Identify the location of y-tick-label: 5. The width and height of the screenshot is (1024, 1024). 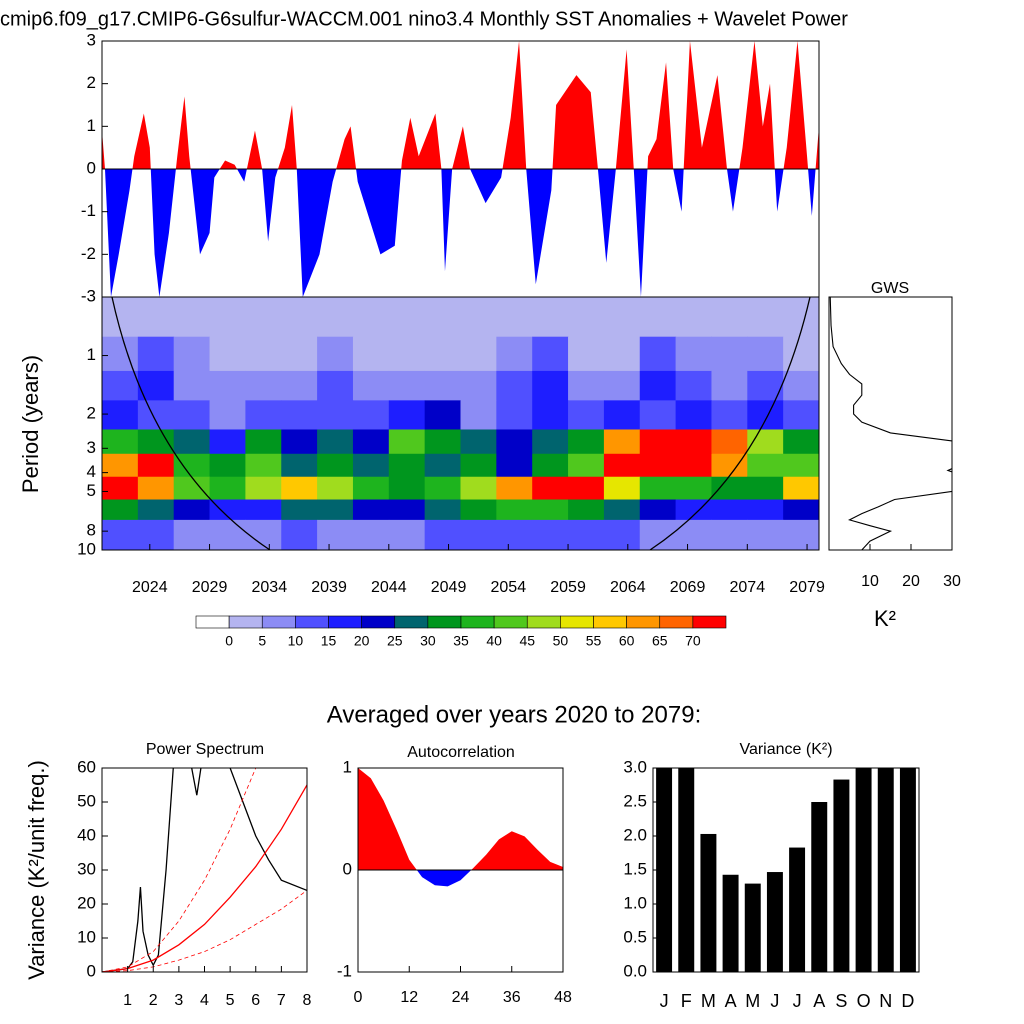
(91, 490).